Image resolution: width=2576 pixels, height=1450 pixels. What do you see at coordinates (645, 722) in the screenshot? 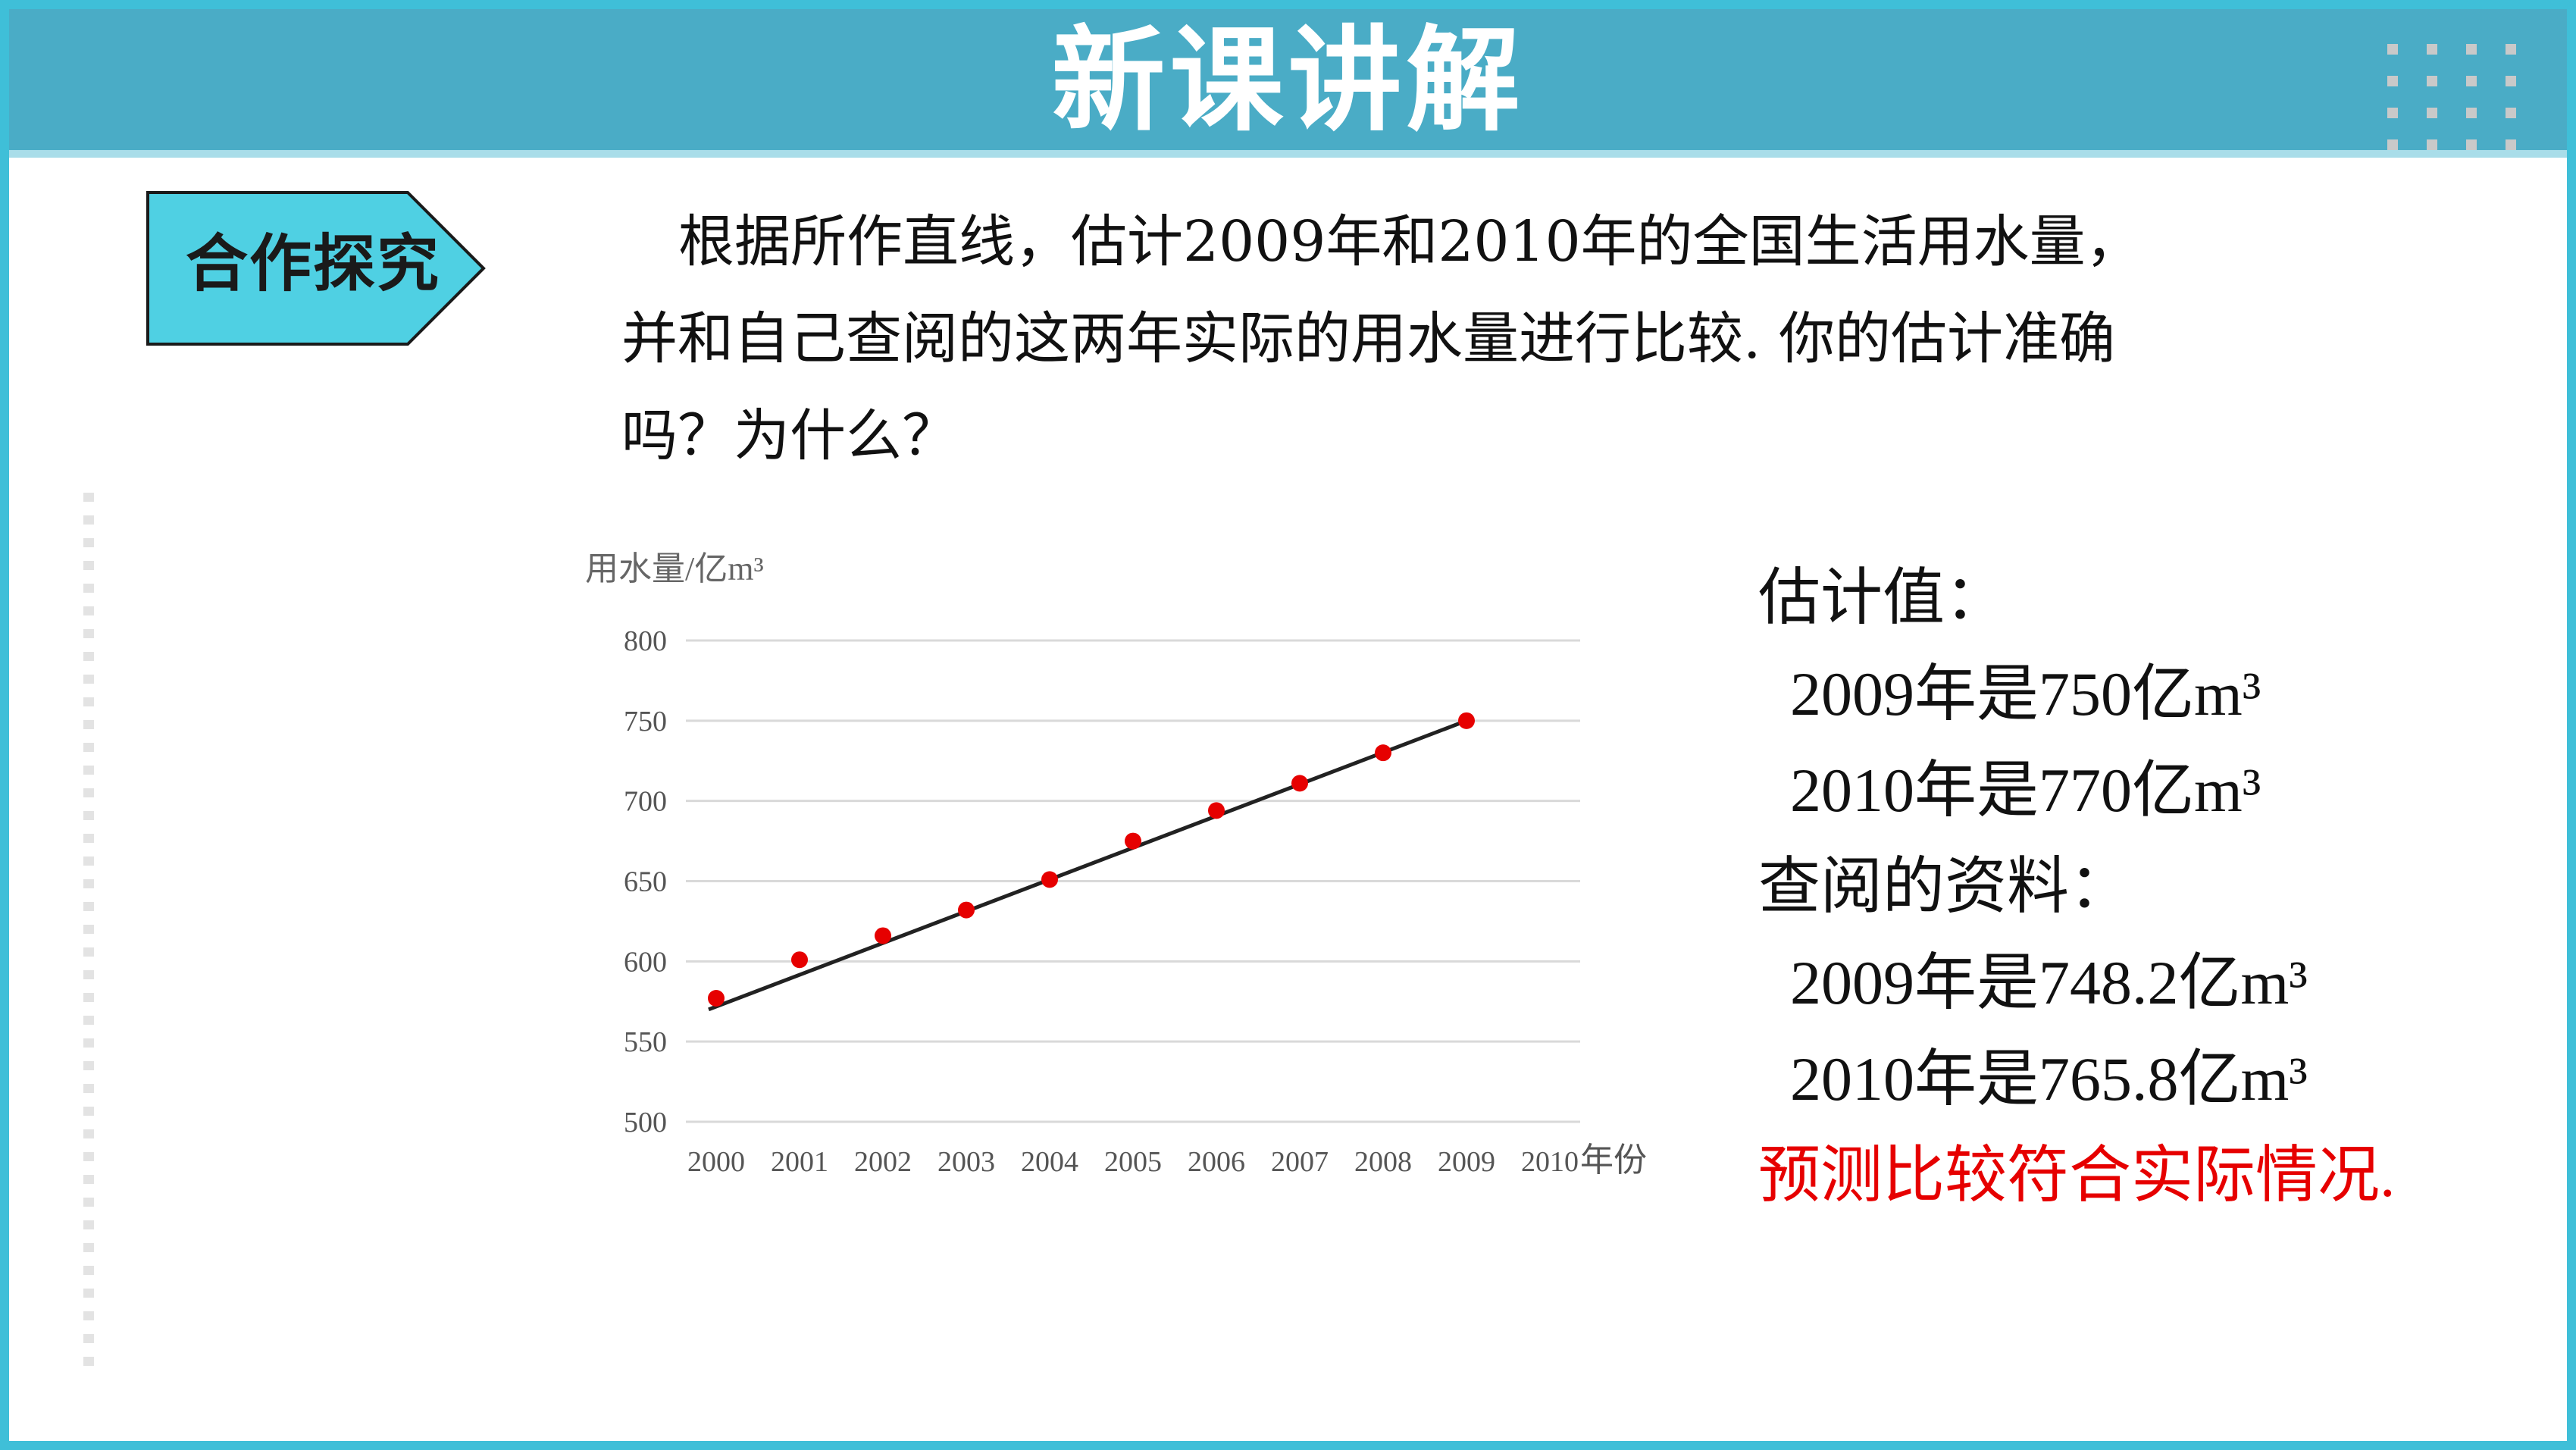
I see `y-tick-label: 750` at bounding box center [645, 722].